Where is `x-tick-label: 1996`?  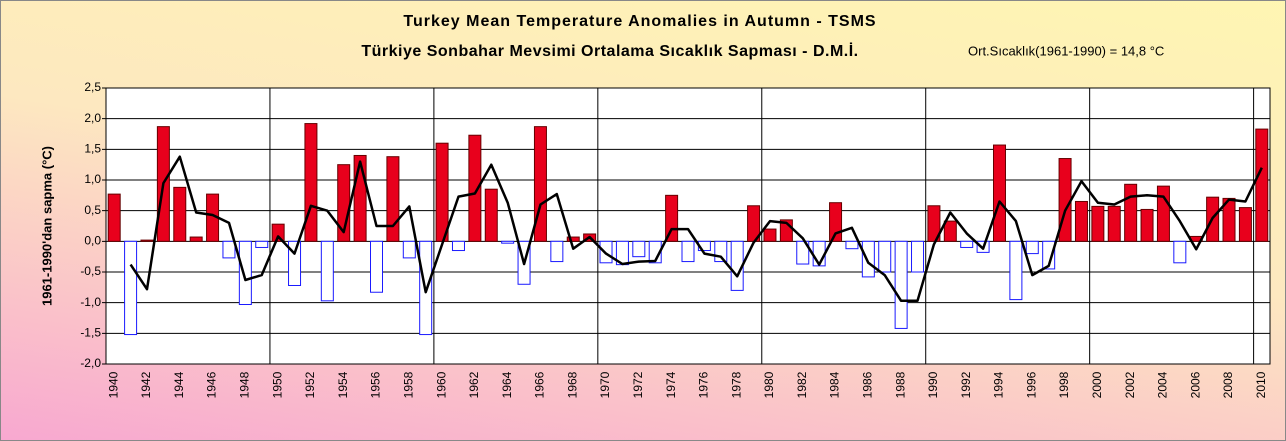
x-tick-label: 1996 is located at coordinates (1031, 384).